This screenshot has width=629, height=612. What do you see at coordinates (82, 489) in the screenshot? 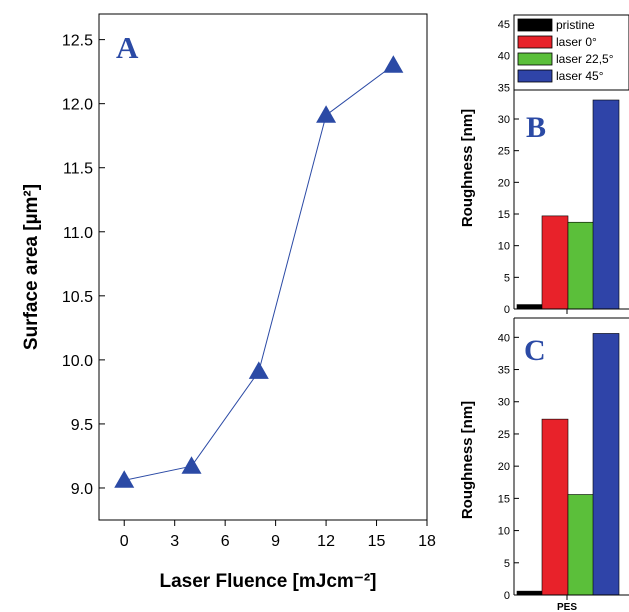
I see `panel-a-y-tick-label: 9.0` at bounding box center [82, 489].